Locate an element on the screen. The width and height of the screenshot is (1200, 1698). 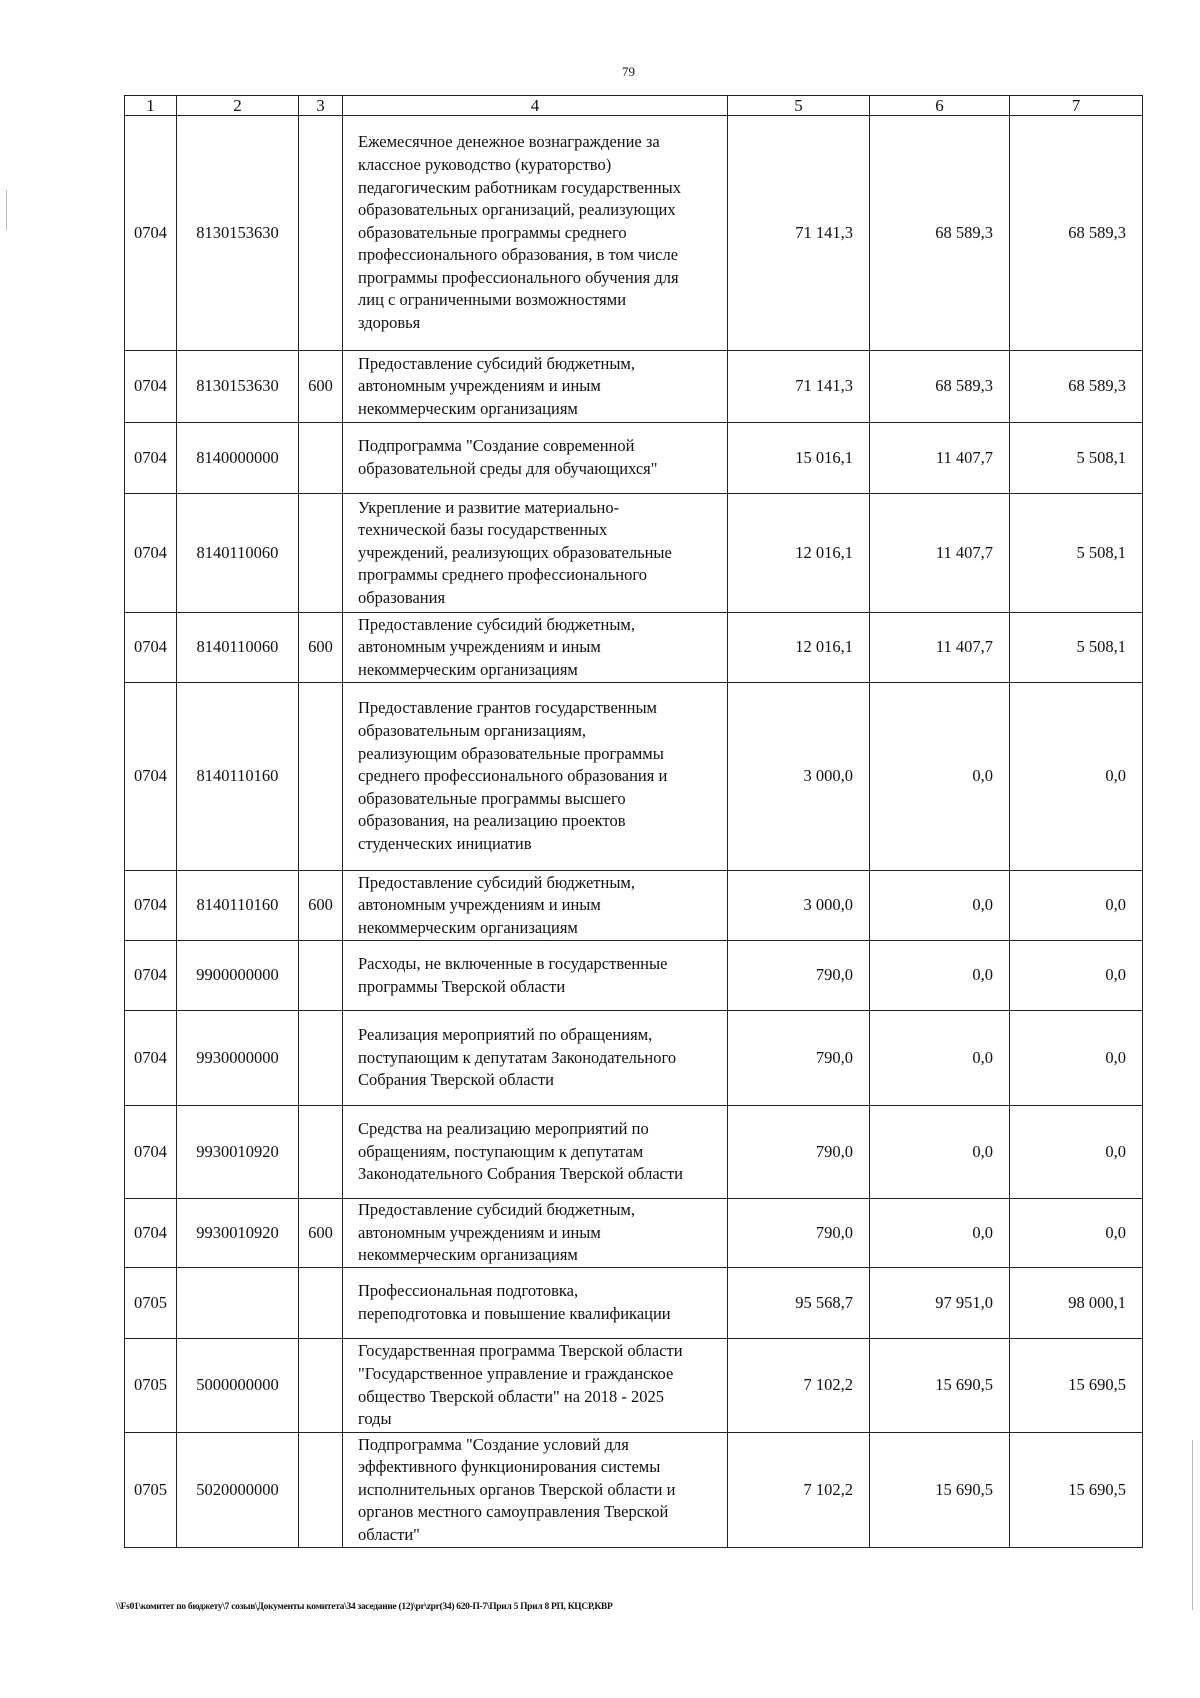
target-article-code-cell: 9930000000 is located at coordinates (237, 1058).